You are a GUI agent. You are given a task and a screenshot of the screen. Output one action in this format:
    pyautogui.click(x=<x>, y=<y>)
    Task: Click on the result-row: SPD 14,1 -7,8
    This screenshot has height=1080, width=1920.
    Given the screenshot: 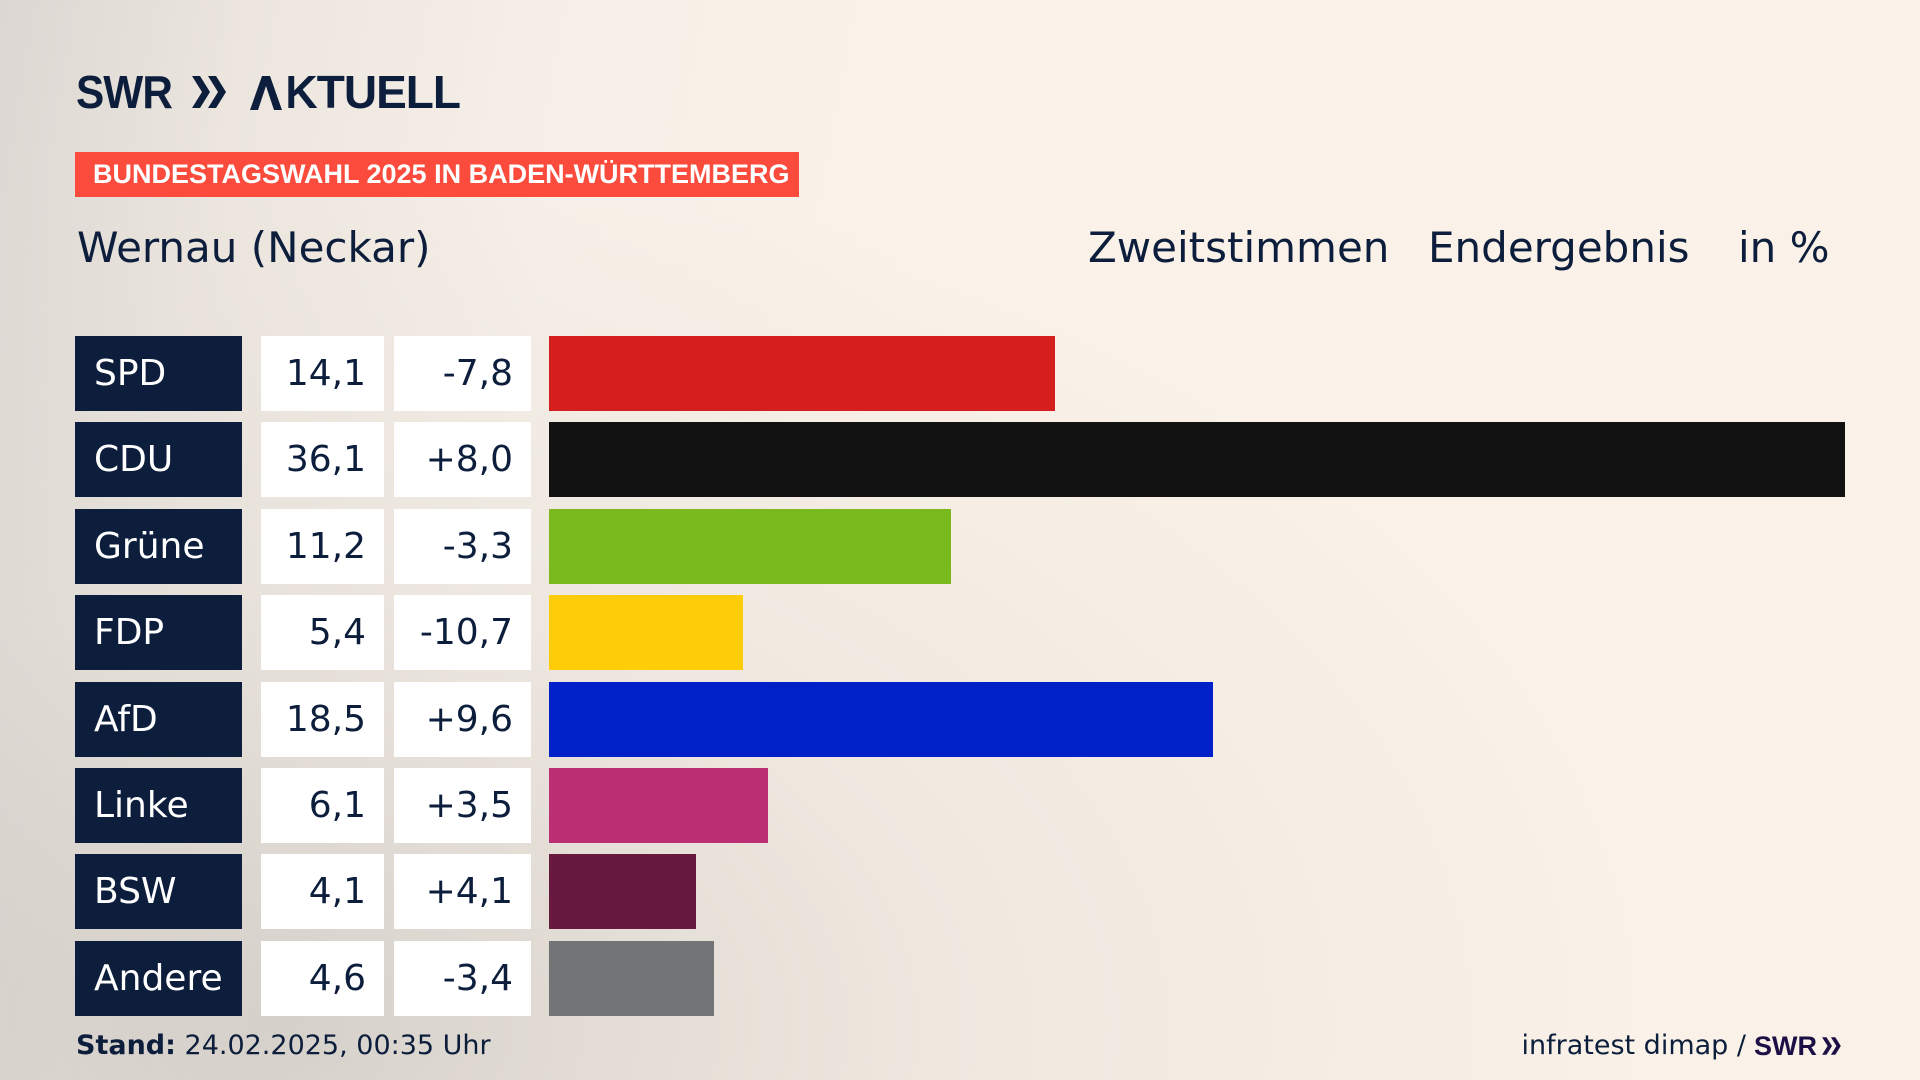 What is the action you would take?
    pyautogui.click(x=960, y=373)
    